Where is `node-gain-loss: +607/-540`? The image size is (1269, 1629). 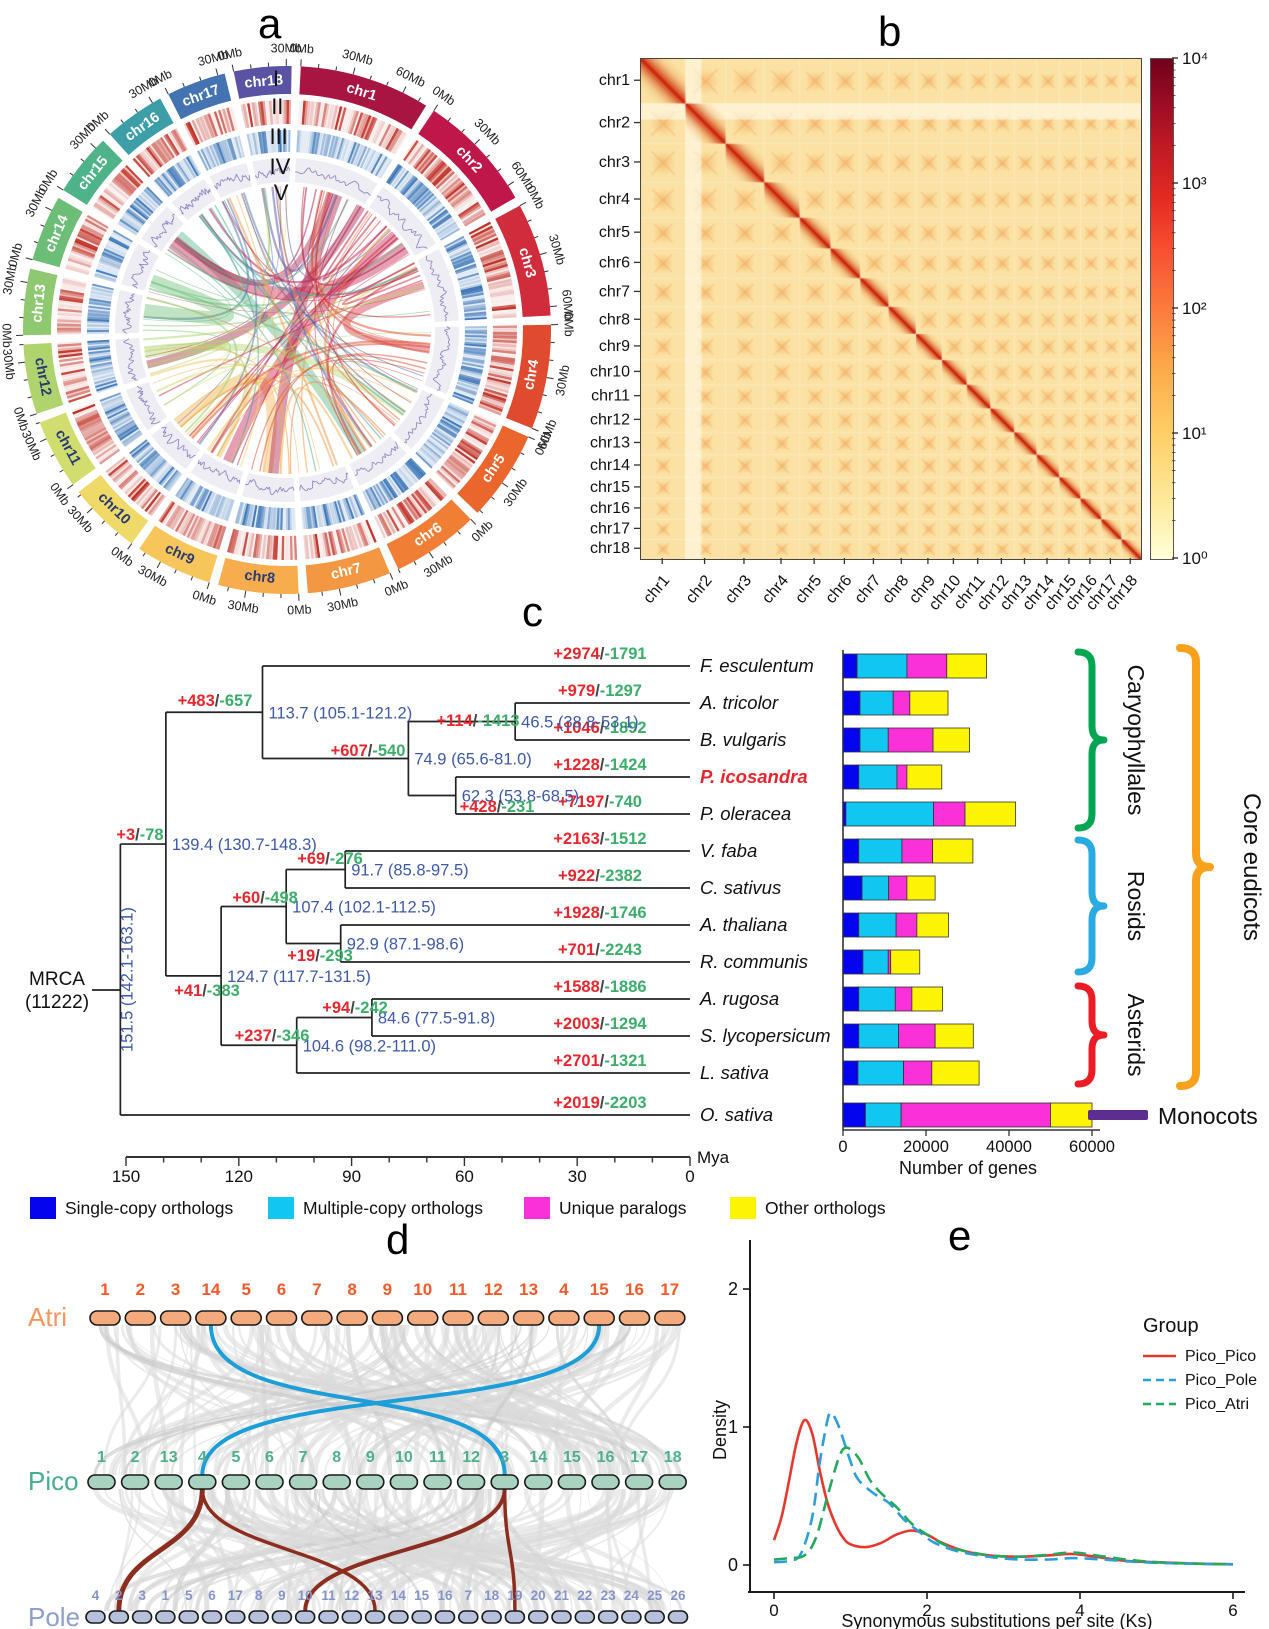
node-gain-loss: +607/-540 is located at coordinates (368, 751).